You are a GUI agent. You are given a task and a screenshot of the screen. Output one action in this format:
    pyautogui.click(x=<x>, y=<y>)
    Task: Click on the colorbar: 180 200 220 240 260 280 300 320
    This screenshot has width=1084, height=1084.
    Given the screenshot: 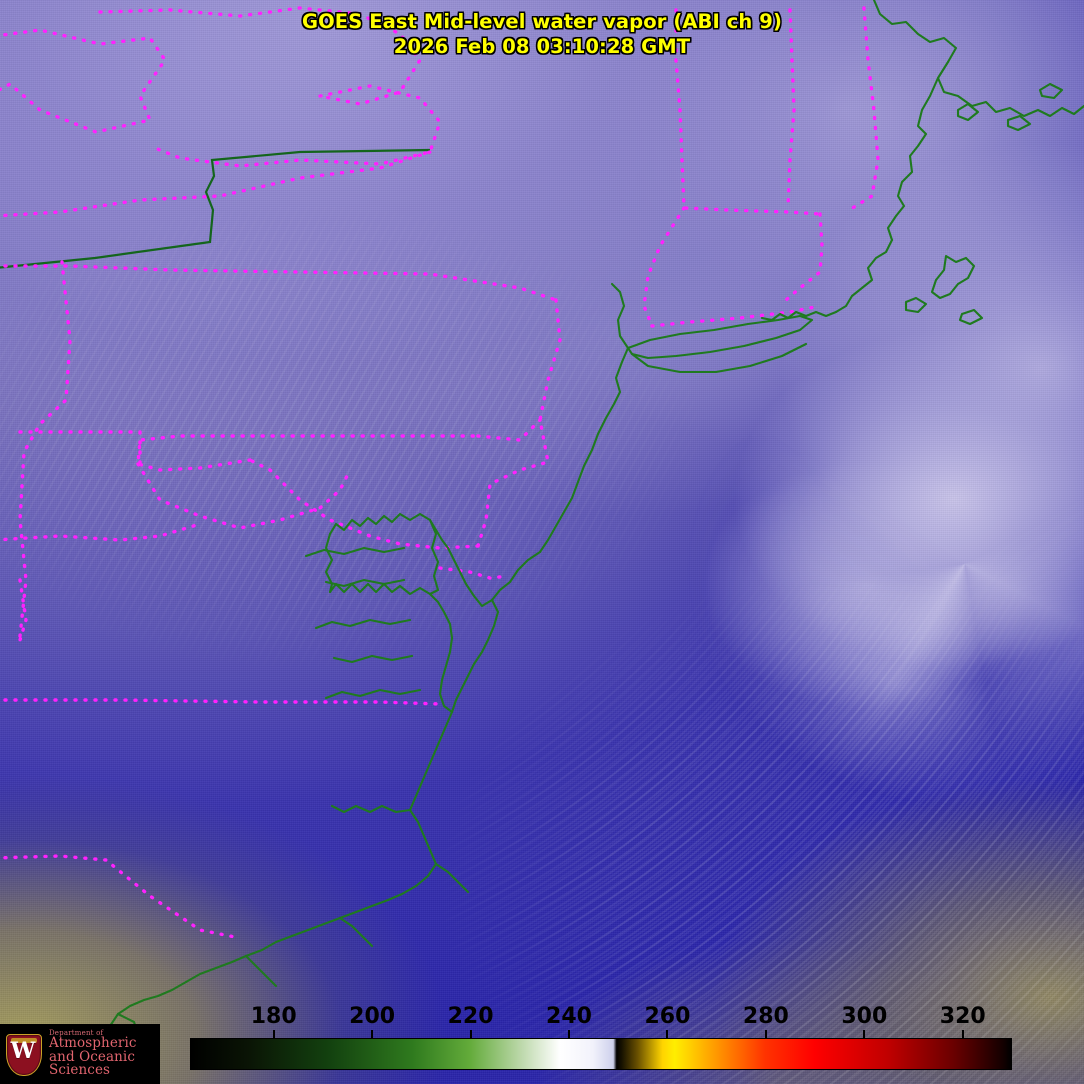 What is the action you would take?
    pyautogui.click(x=542, y=1042)
    